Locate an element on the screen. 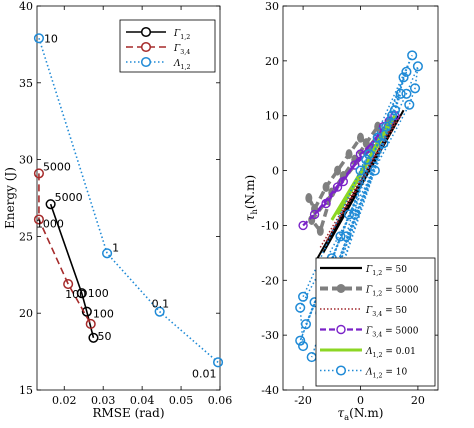 This screenshot has width=474, height=428. left-x-tick-label: 0.03 is located at coordinates (103, 400).